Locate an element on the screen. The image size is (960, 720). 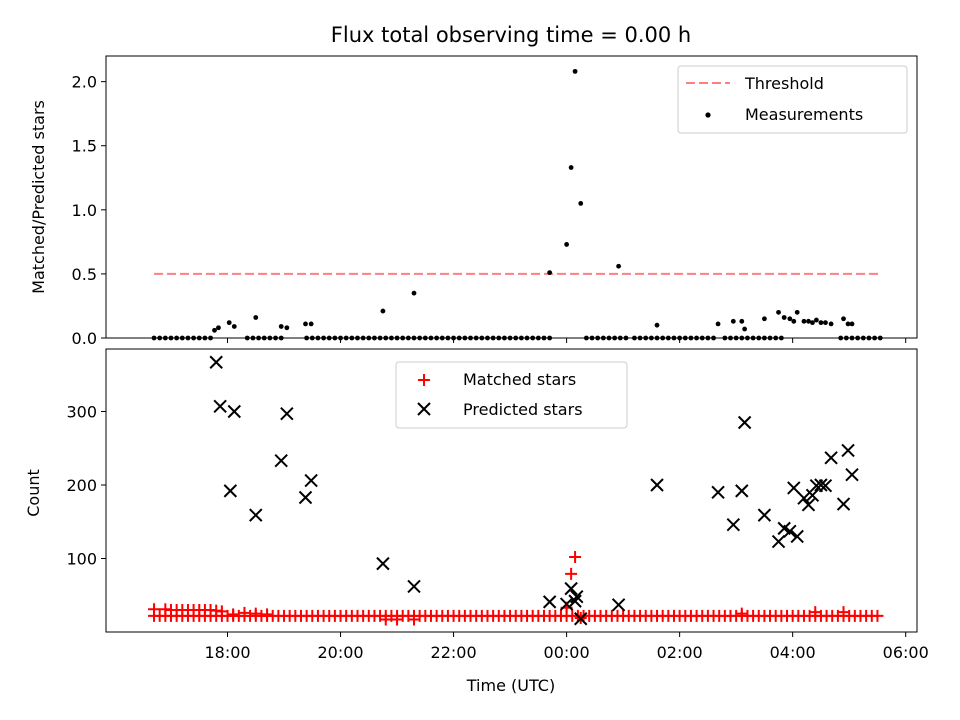
bottom-legend: Matched stars Predicted stars is located at coordinates (511, 395).